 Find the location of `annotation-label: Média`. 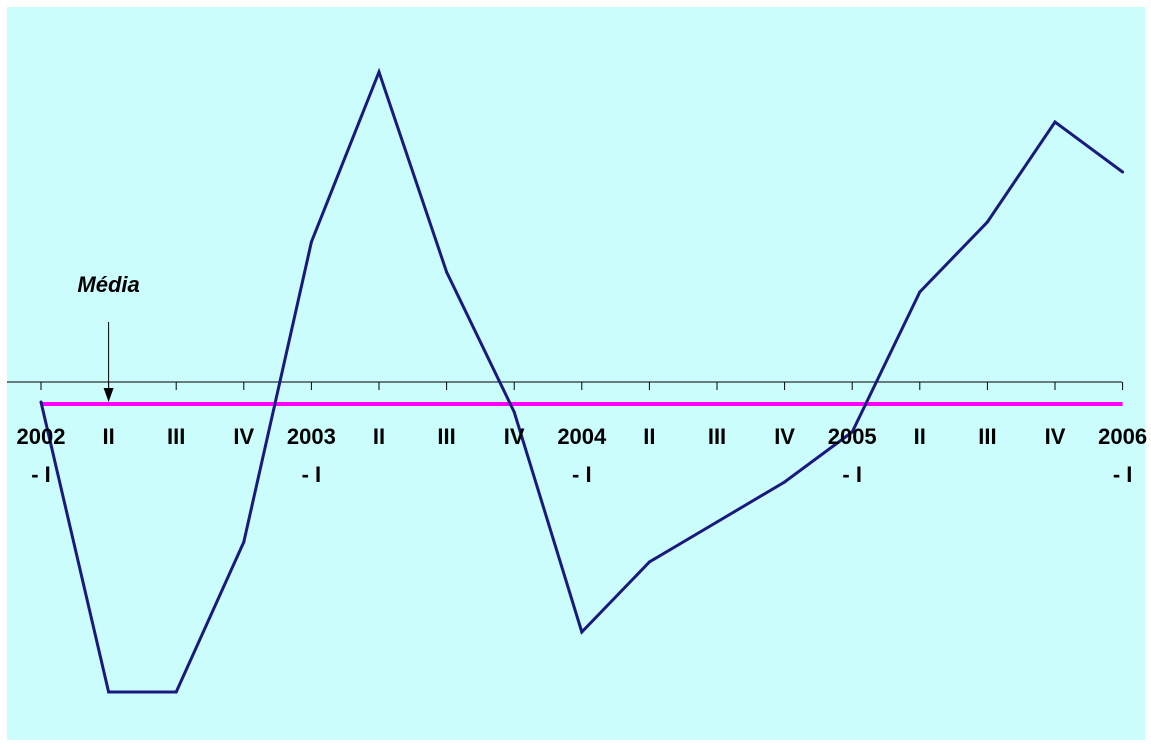

annotation-label: Média is located at coordinates (108, 284).